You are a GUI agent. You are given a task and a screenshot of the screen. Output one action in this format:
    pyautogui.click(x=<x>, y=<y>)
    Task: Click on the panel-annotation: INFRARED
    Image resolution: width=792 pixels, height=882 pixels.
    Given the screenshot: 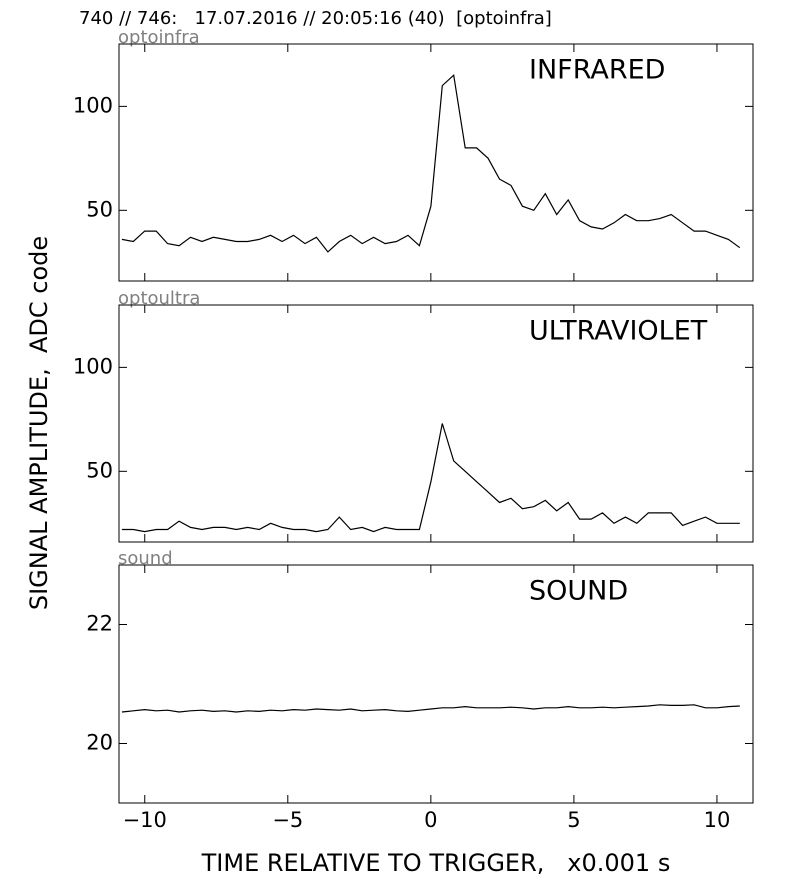 What is the action you would take?
    pyautogui.click(x=597, y=70)
    